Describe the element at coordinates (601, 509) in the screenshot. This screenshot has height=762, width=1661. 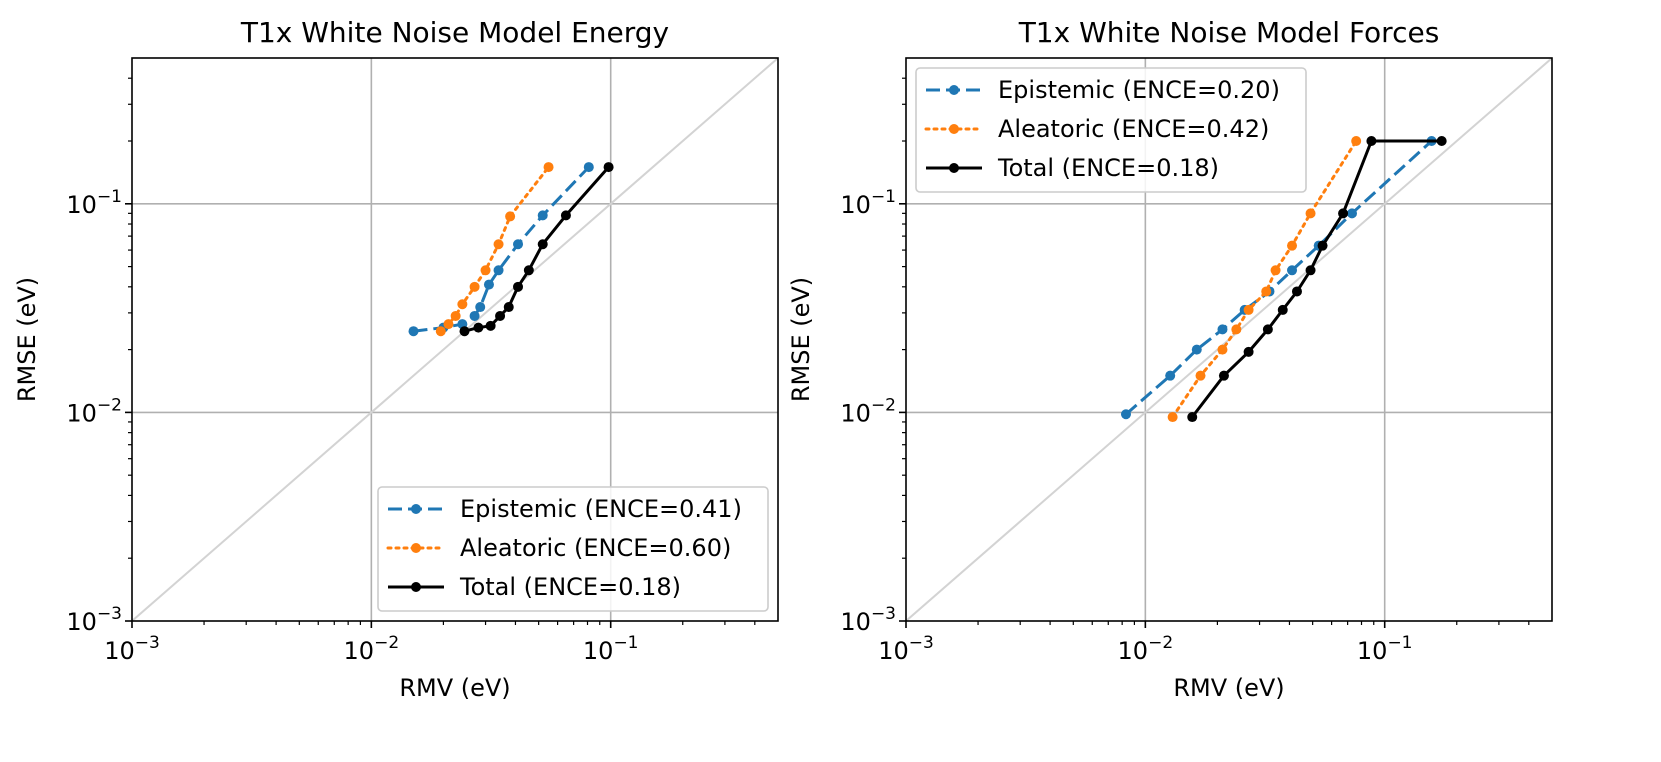
I see `legend-label-0: Epistemic (ENCE=0.41)` at that location.